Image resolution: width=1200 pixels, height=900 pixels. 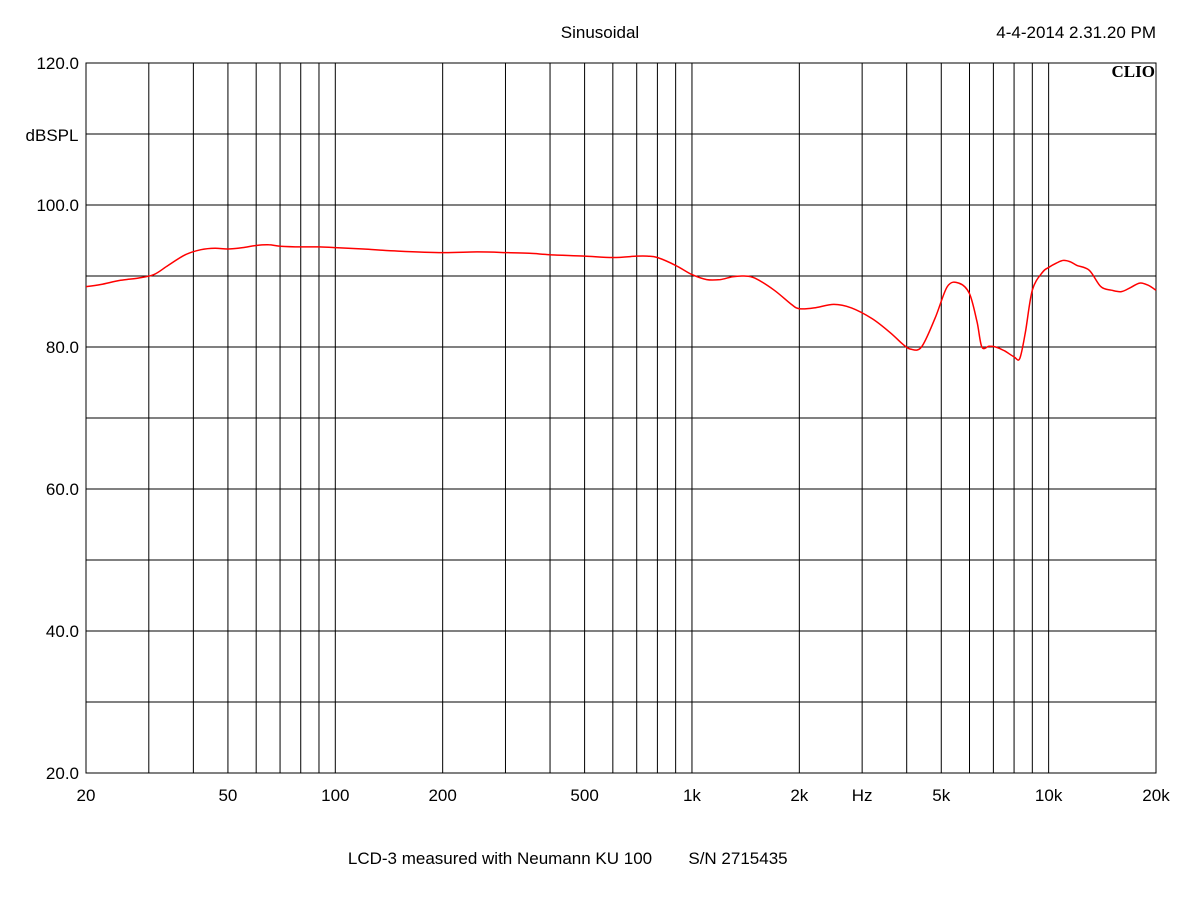 What do you see at coordinates (1076, 32) in the screenshot?
I see `timestamp: 4-4-2014 2.31.20 PM` at bounding box center [1076, 32].